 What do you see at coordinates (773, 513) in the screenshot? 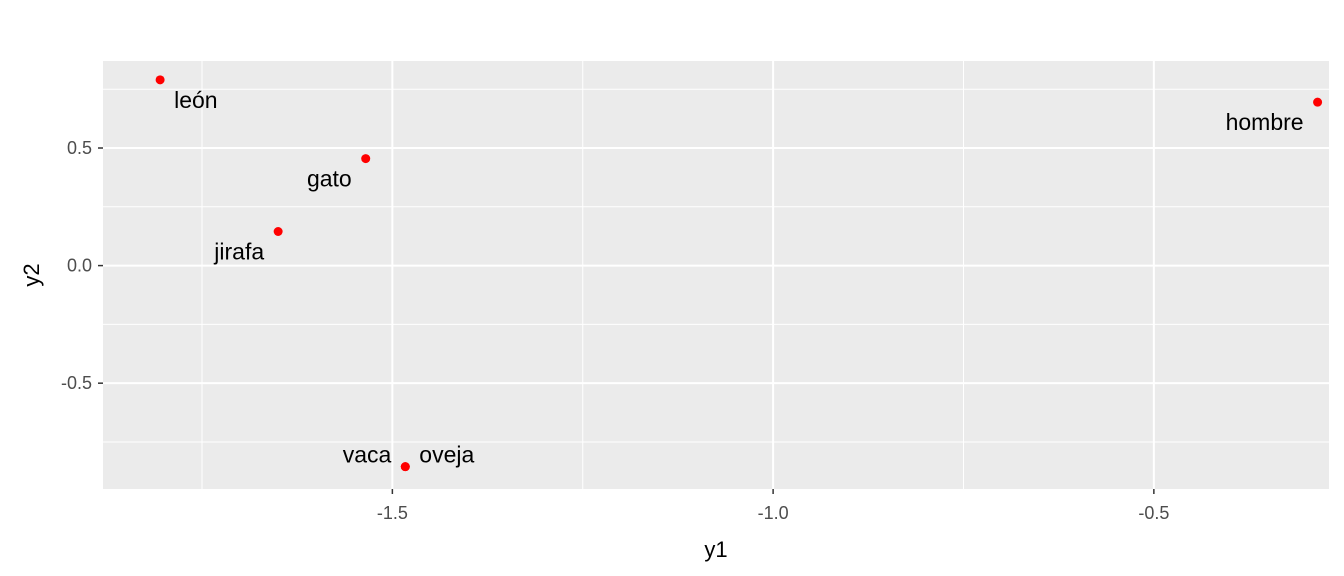
I see `x-tick-label: -1.0` at bounding box center [773, 513].